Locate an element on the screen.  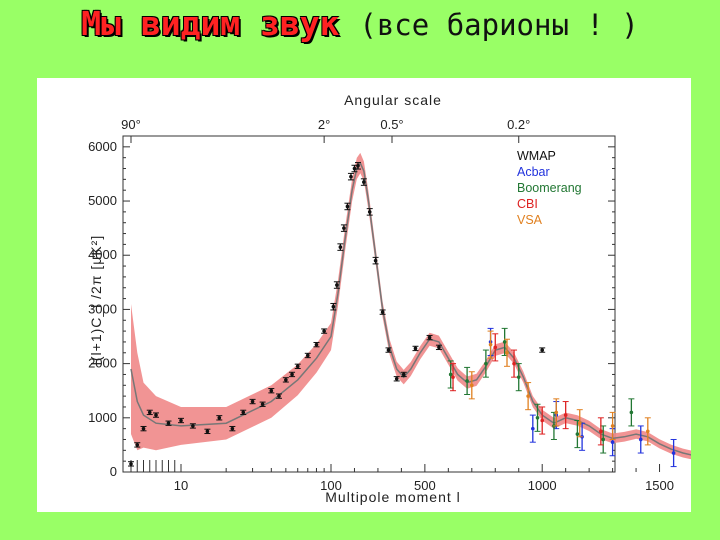
x-tick-label: 1000 is located at coordinates (542, 485).